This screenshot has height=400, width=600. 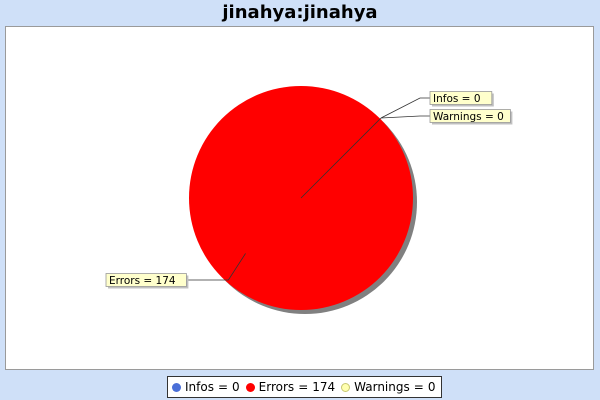 What do you see at coordinates (341, 158) in the screenshot?
I see `leader-line-center` at bounding box center [341, 158].